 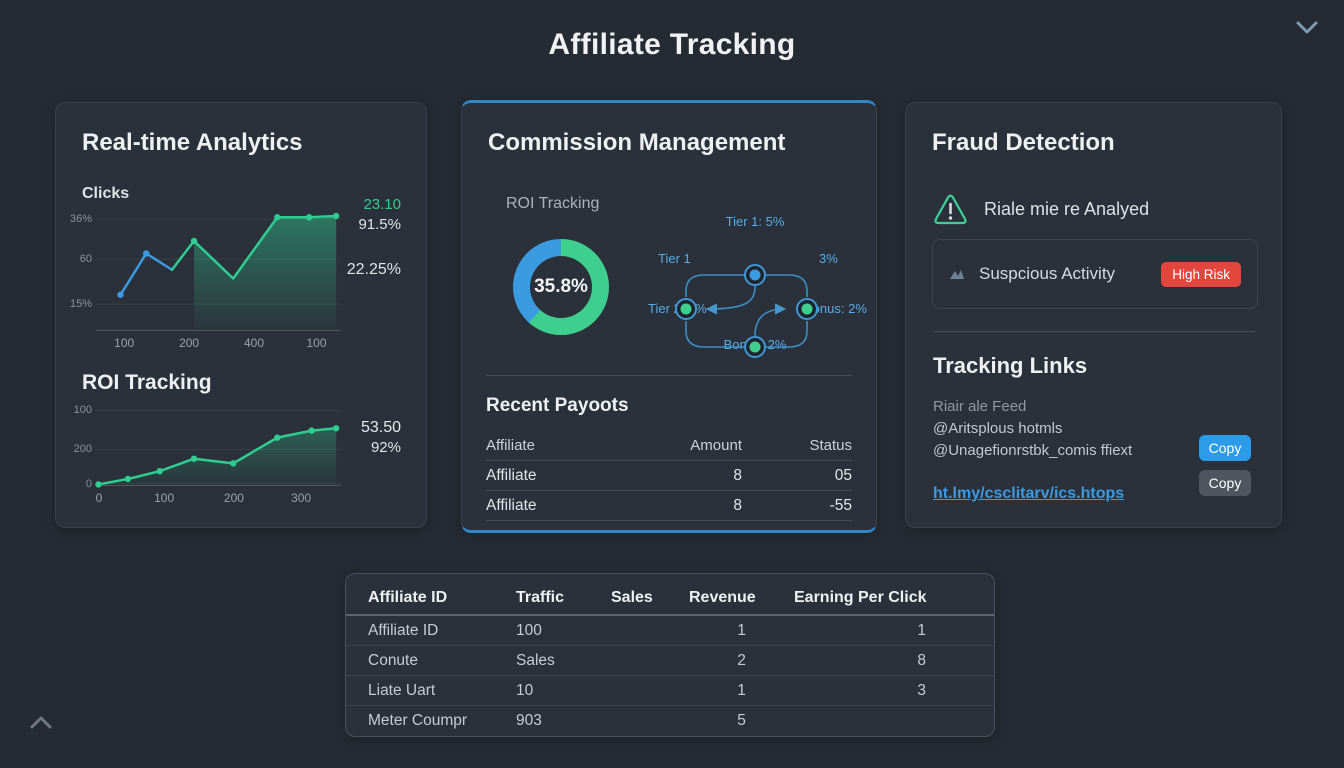 I want to click on table-cell: 3, so click(x=921, y=690).